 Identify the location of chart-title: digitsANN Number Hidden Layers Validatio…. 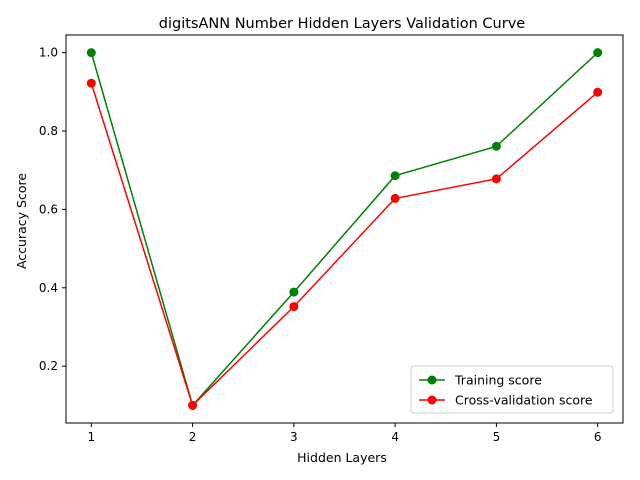
(342, 24).